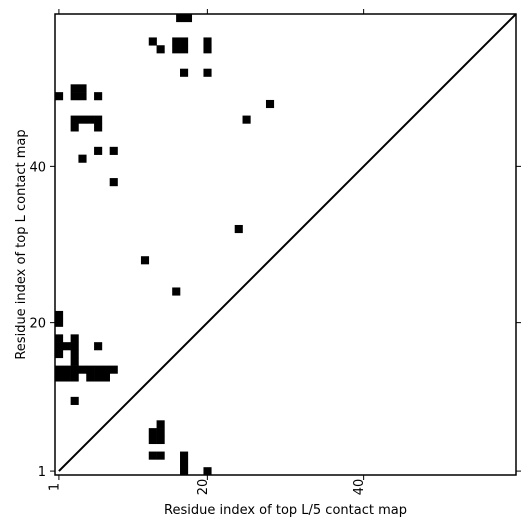 The image size is (531, 531). What do you see at coordinates (37, 167) in the screenshot?
I see `y-tick-label: 40` at bounding box center [37, 167].